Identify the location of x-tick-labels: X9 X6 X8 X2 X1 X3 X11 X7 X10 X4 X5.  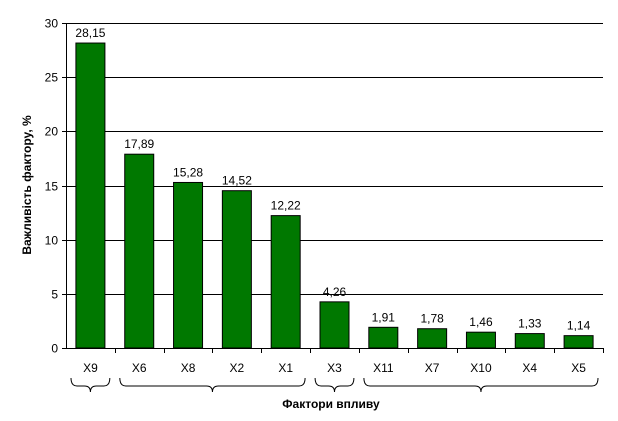
(334, 368).